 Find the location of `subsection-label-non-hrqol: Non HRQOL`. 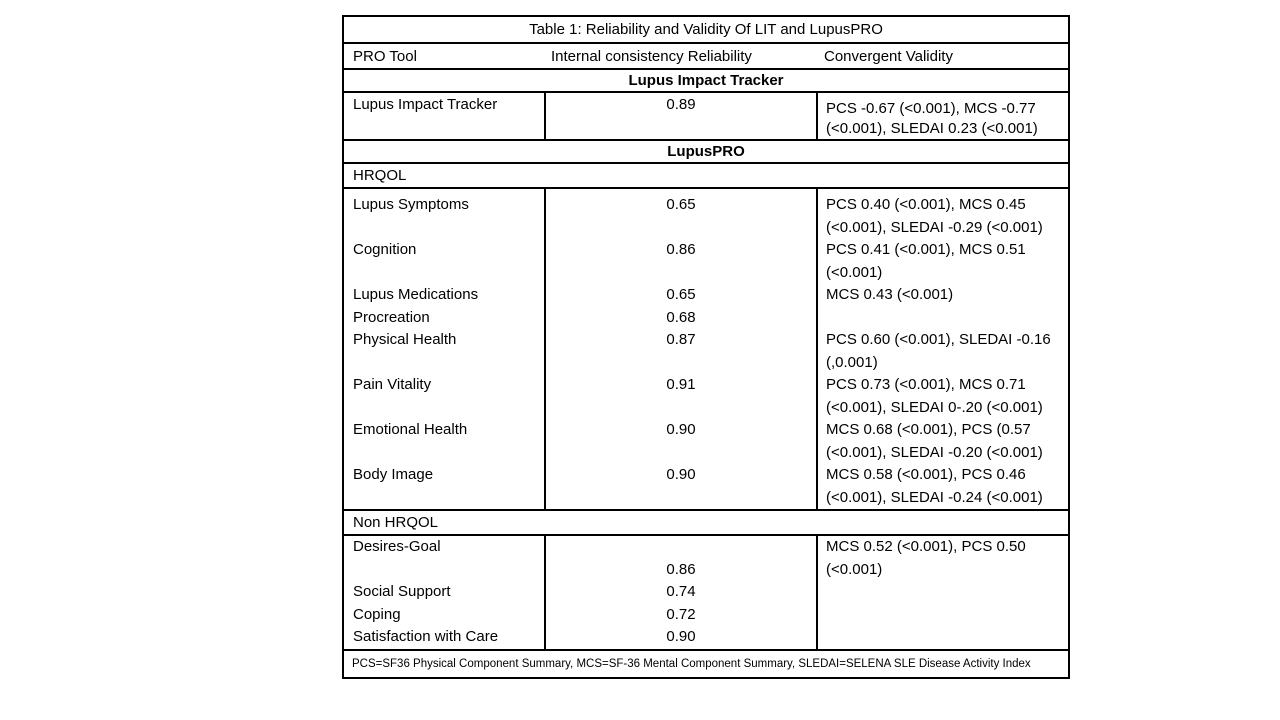

subsection-label-non-hrqol: Non HRQOL is located at coordinates (706, 523).